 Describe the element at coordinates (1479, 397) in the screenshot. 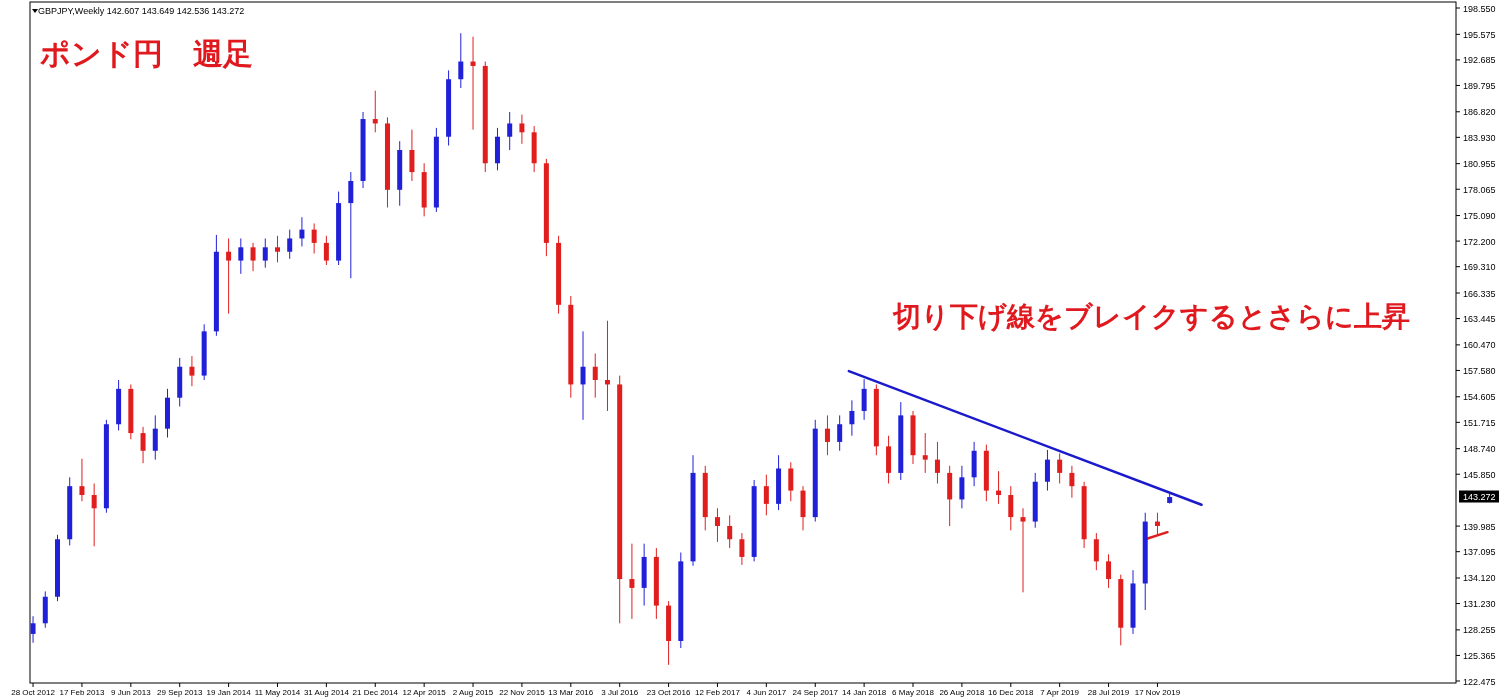

I see `y-tick-label: 154.605` at that location.